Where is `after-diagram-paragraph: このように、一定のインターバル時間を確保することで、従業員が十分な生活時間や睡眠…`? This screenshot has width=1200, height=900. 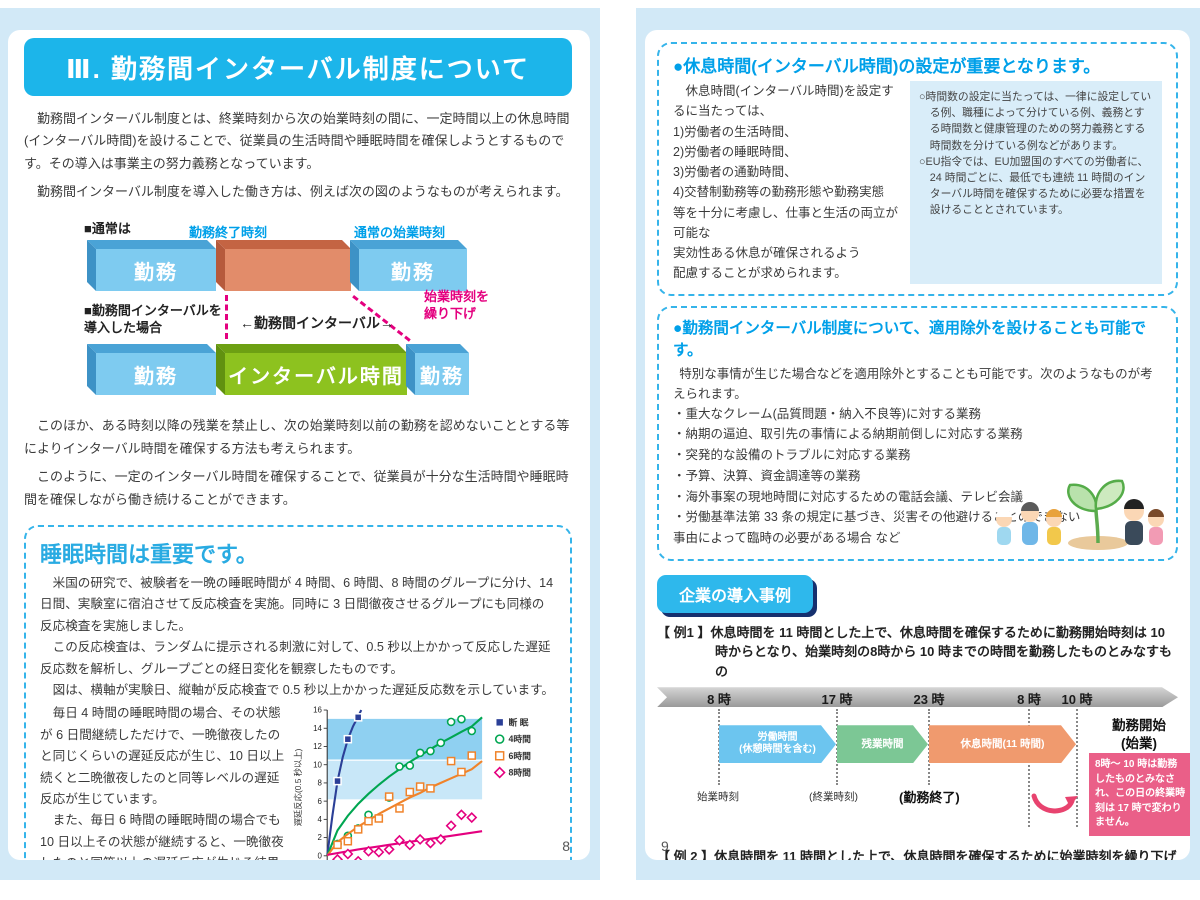 after-diagram-paragraph: このように、一定のインターバル時間を確保することで、従業員が十分な生活時間や睡眠… is located at coordinates (296, 488).